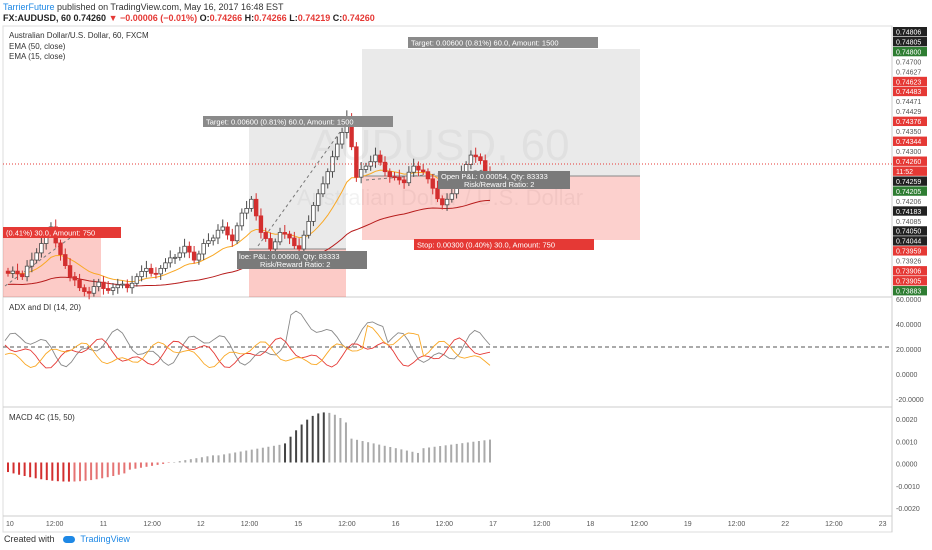 Image resolution: width=932 pixels, height=550 pixels. What do you see at coordinates (69, 540) in the screenshot?
I see `cloud-icon` at bounding box center [69, 540].